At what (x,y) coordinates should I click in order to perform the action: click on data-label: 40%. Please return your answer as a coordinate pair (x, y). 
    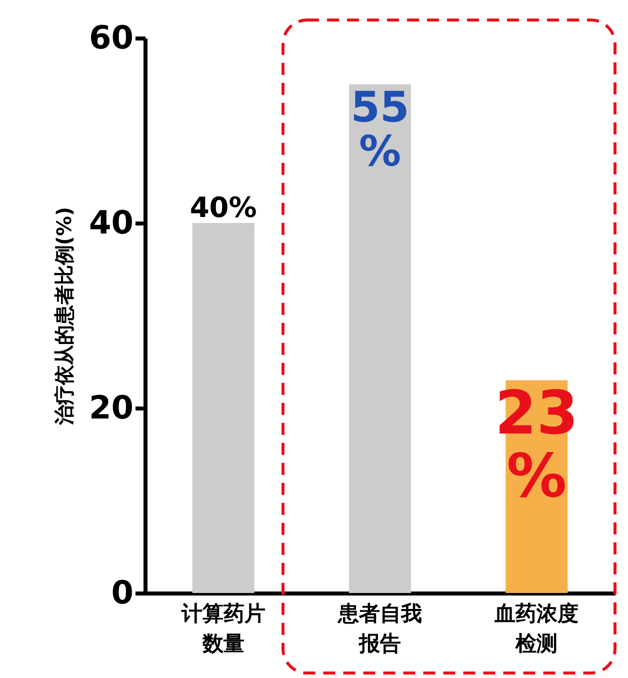
    Looking at the image, I should click on (223, 207).